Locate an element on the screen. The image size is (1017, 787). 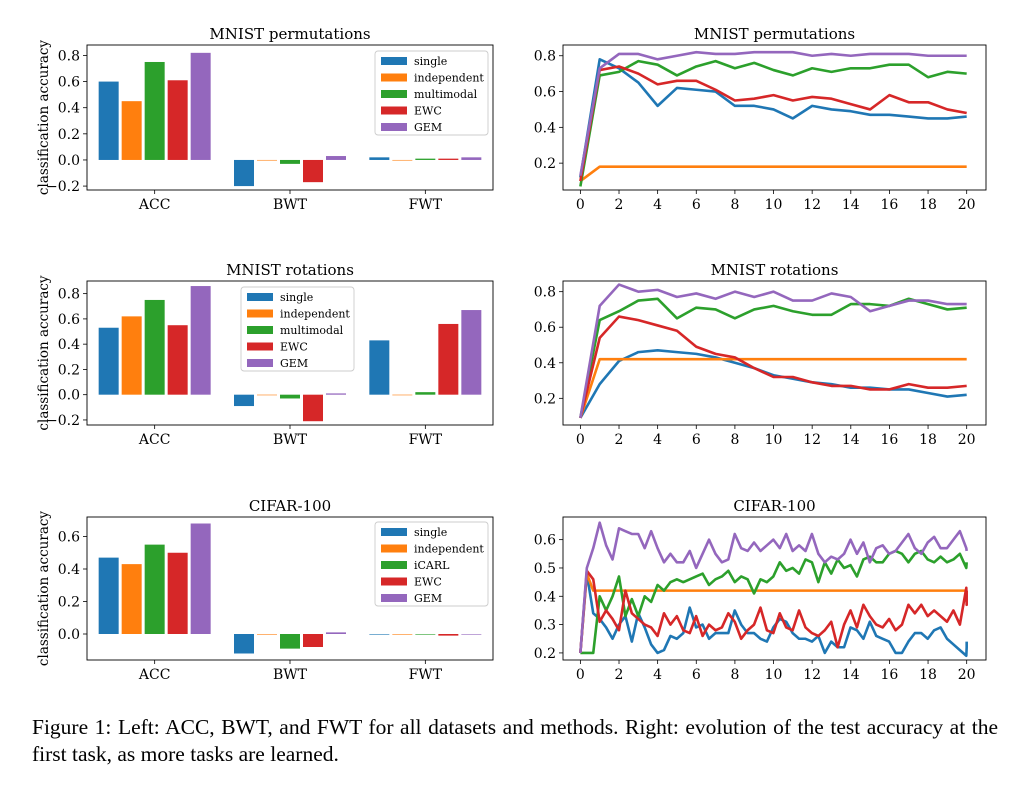
bar-fwt-gem is located at coordinates (471, 634).